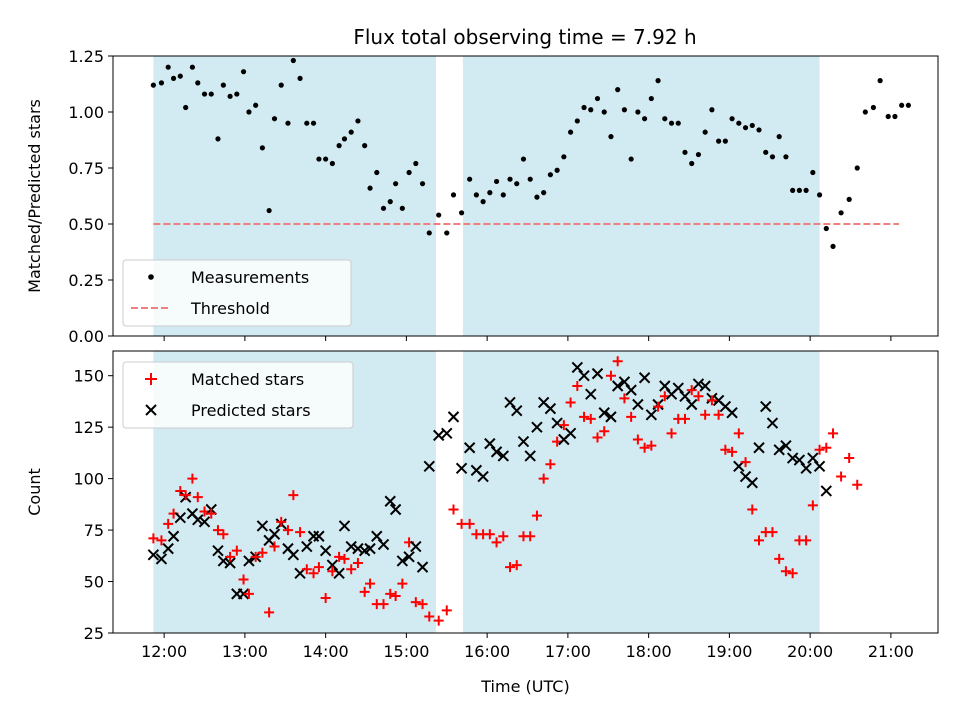  What do you see at coordinates (86, 336) in the screenshot?
I see `y-tick-label: 0.00` at bounding box center [86, 336].